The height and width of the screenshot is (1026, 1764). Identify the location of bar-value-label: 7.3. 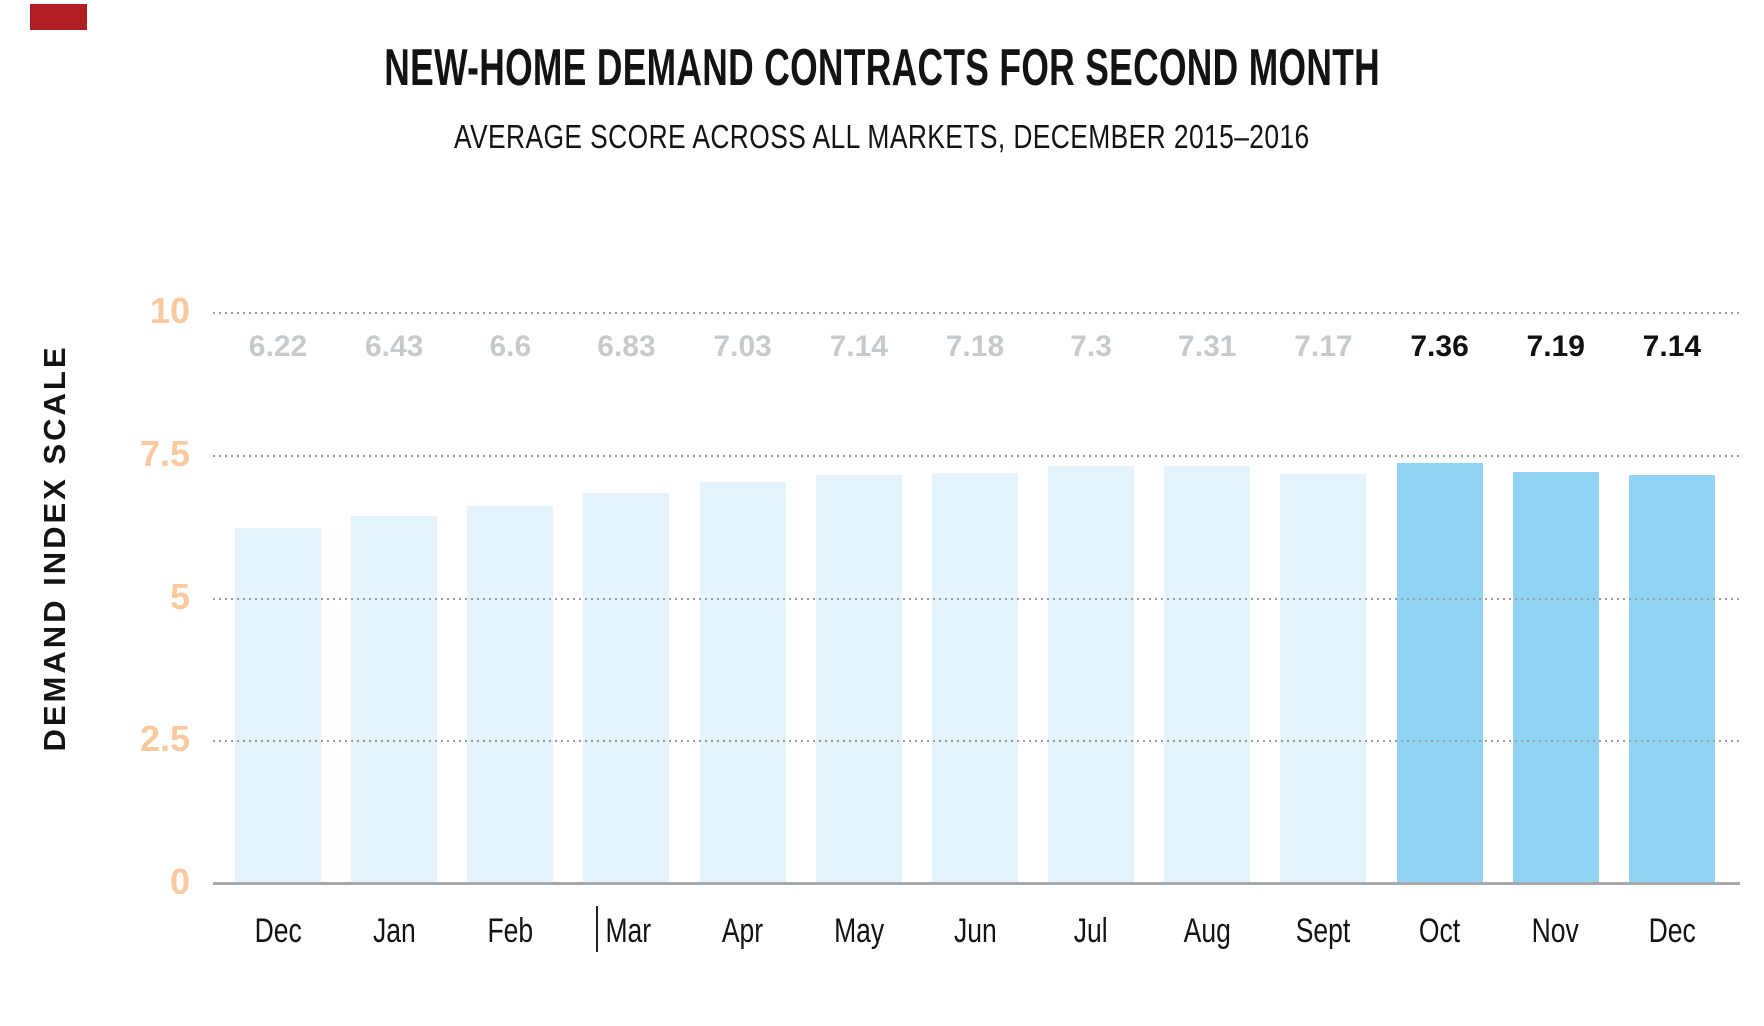
(1091, 346).